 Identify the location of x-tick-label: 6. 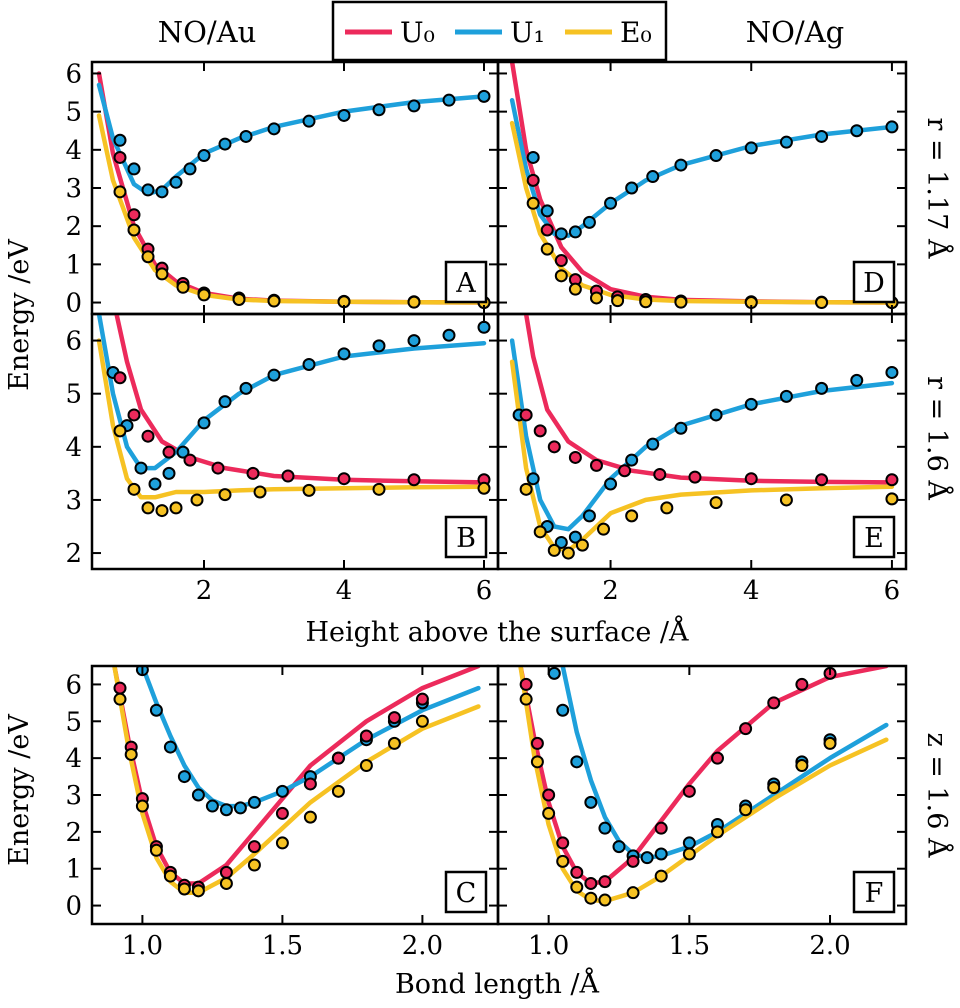
(484, 591).